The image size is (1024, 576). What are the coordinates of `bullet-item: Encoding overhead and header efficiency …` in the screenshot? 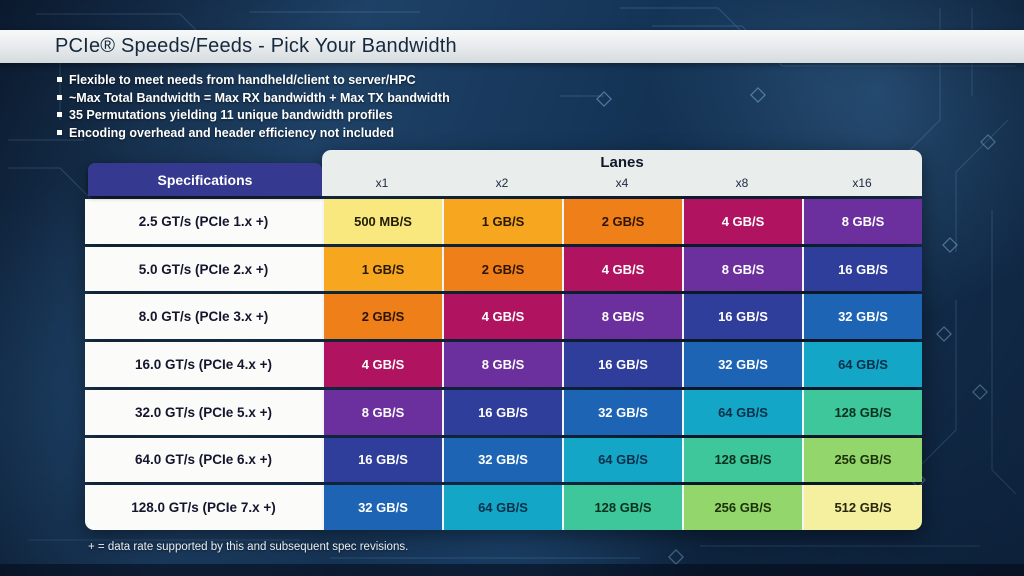 It's located at (253, 133).